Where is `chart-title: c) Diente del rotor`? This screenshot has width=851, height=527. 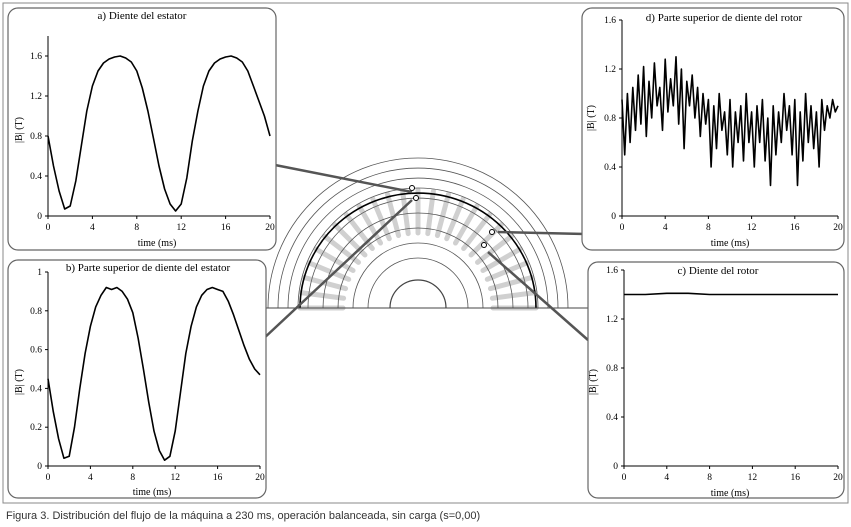 chart-title: c) Diente del rotor is located at coordinates (718, 271).